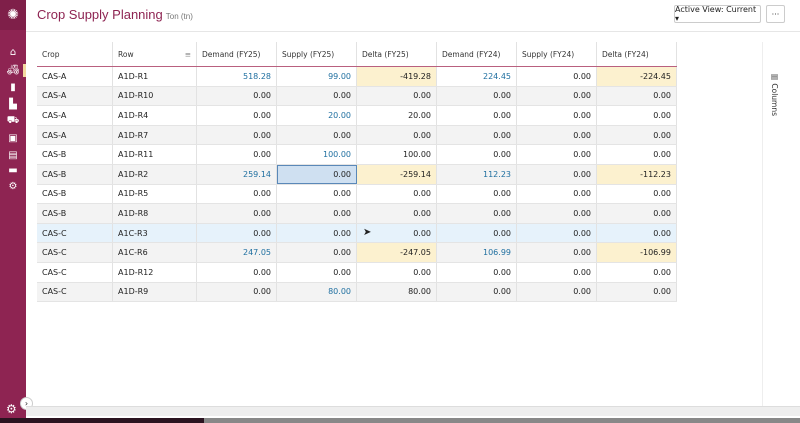 The image size is (800, 423). Describe the element at coordinates (774, 94) in the screenshot. I see `columns-panel-toggle: ▤ Columns` at that location.